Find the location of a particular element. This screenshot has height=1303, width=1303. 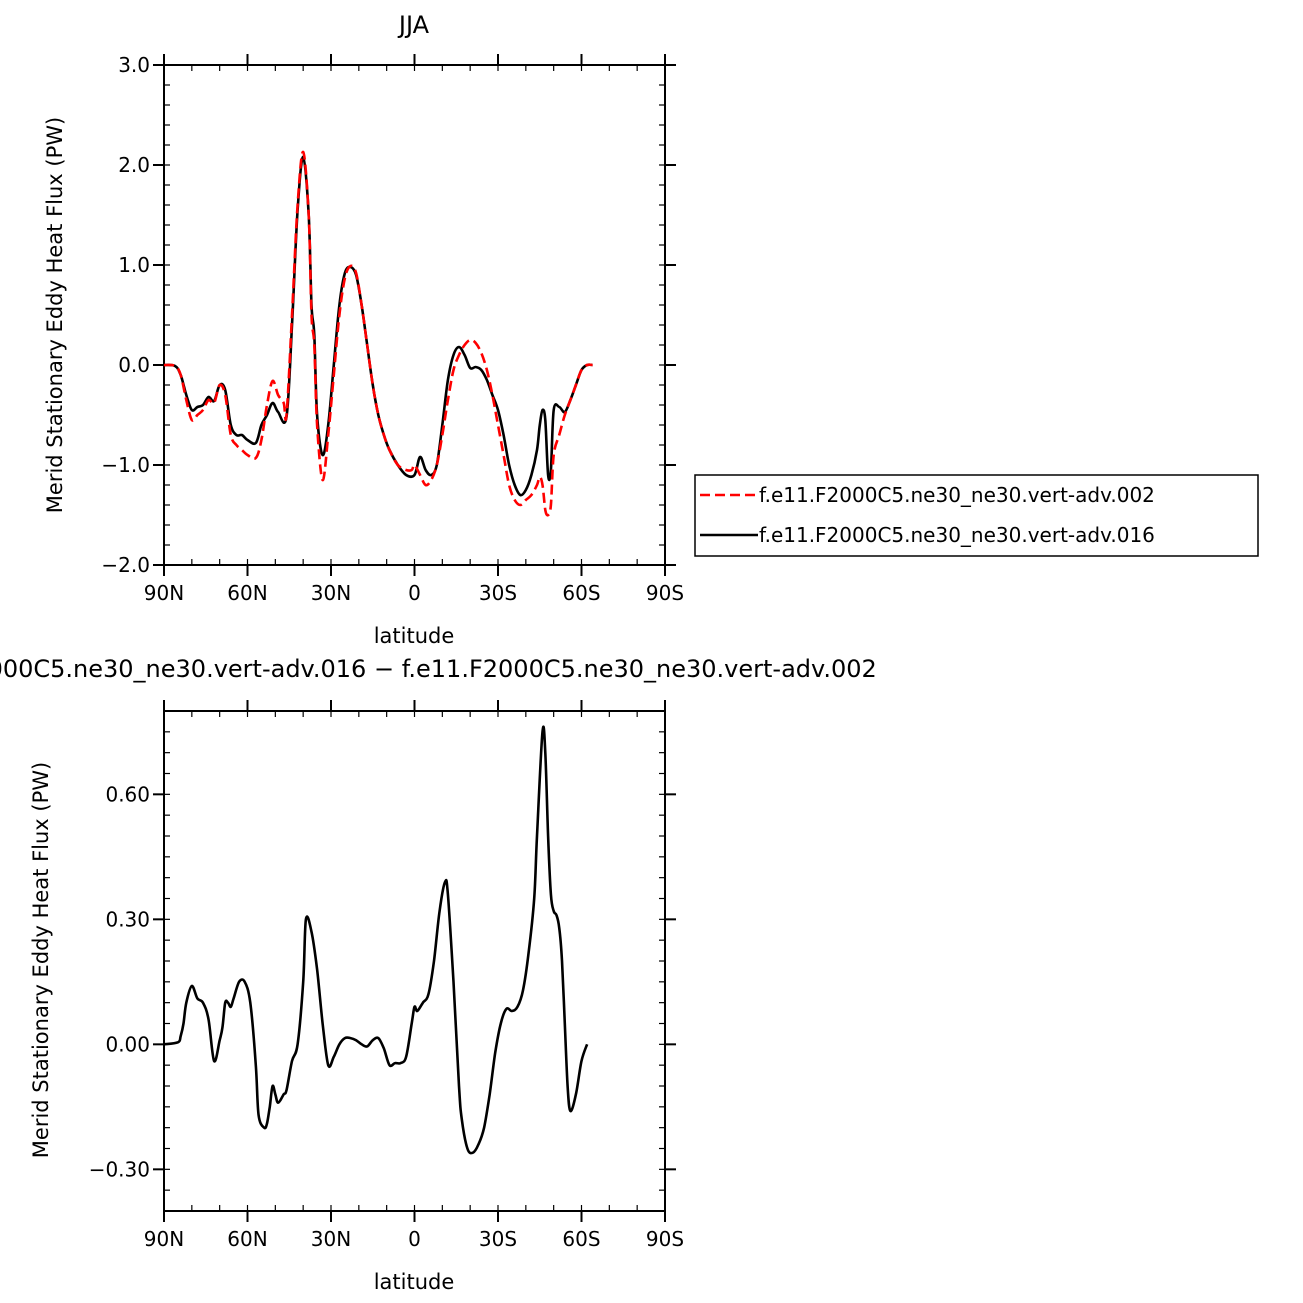

bottom-x-tick-label: 60S is located at coordinates (581, 1239).